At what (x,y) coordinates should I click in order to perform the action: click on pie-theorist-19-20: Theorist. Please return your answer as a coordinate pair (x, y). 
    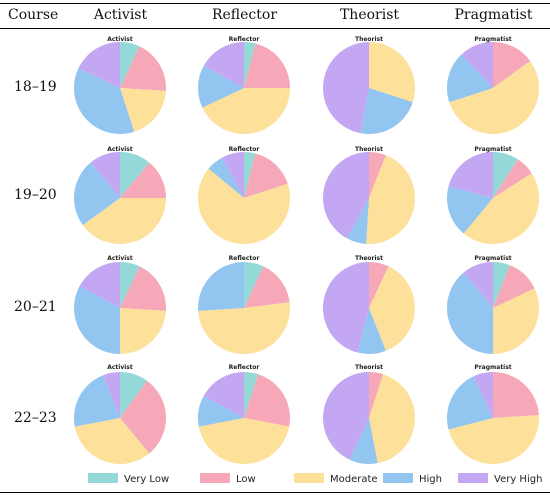
    Looking at the image, I should click on (369, 195).